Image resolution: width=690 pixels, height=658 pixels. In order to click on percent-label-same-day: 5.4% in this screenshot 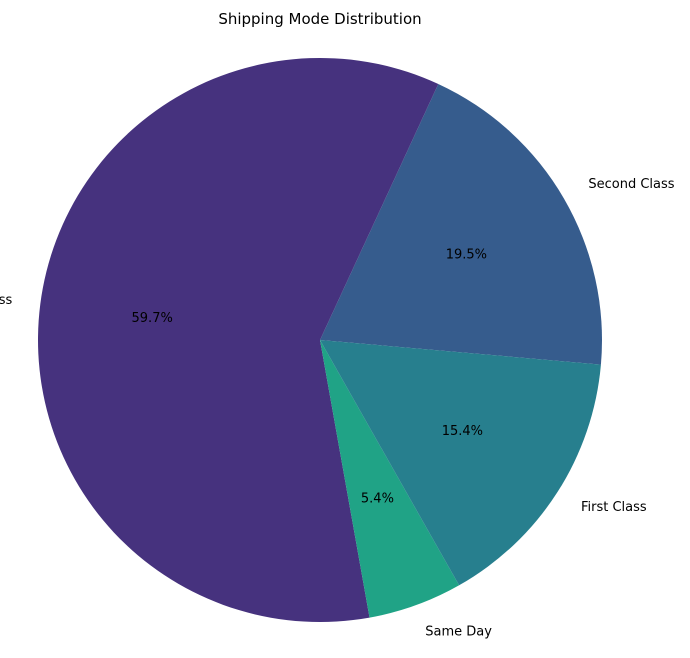, I will do `click(377, 499)`.